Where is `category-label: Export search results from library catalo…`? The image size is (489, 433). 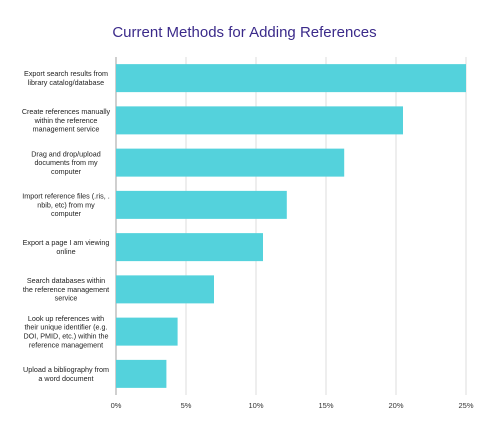
category-label: Export search results from library catalo… is located at coordinates (66, 78).